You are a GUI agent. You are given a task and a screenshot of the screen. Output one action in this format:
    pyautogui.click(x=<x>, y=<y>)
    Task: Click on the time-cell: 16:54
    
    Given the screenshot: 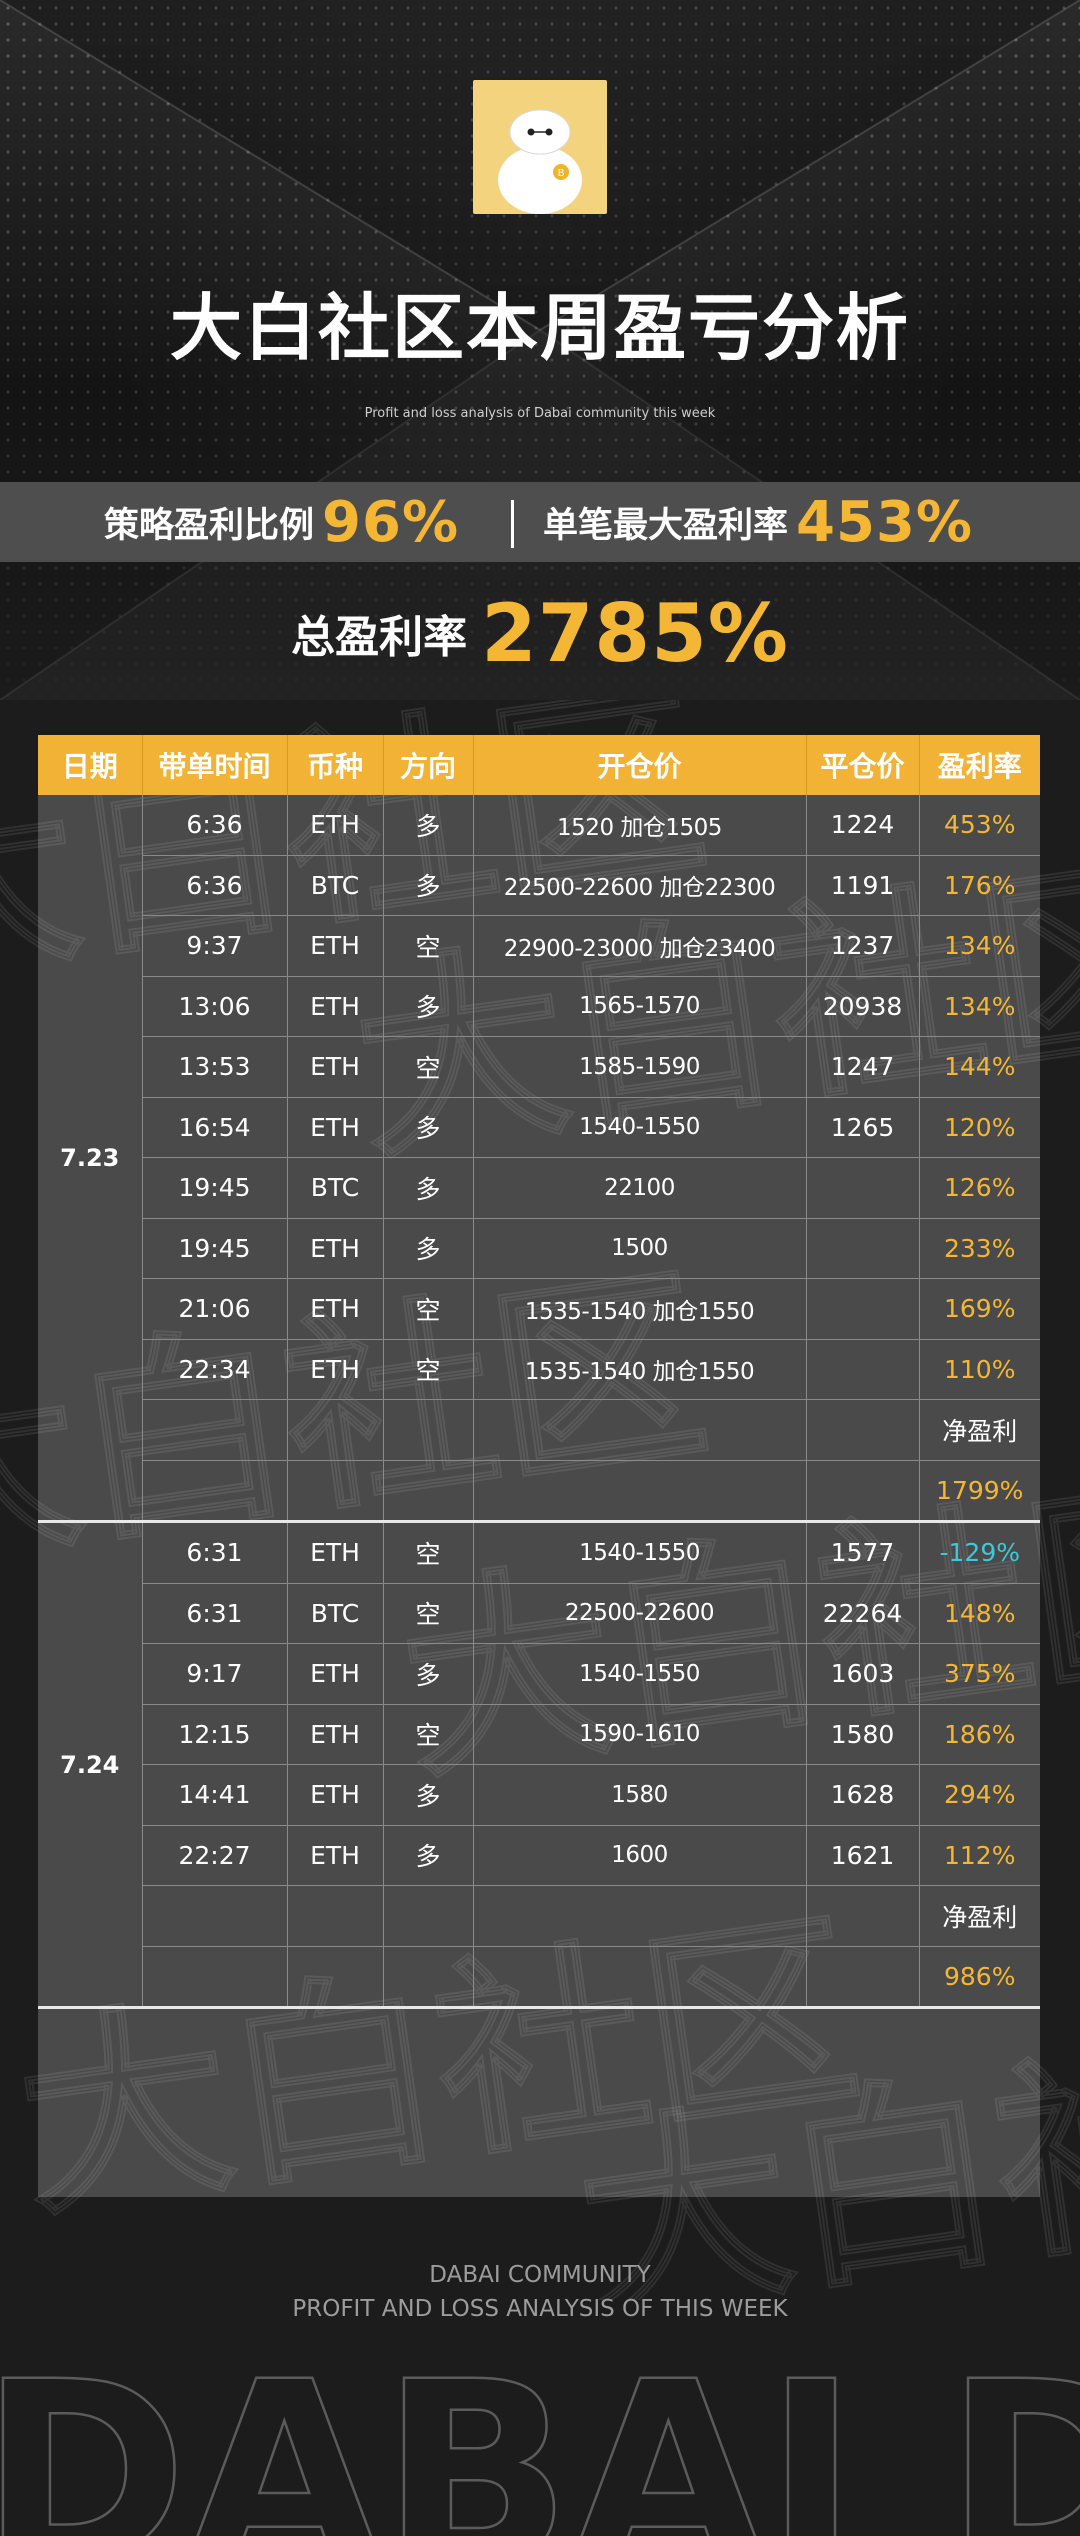 What is the action you would take?
    pyautogui.click(x=215, y=1127)
    